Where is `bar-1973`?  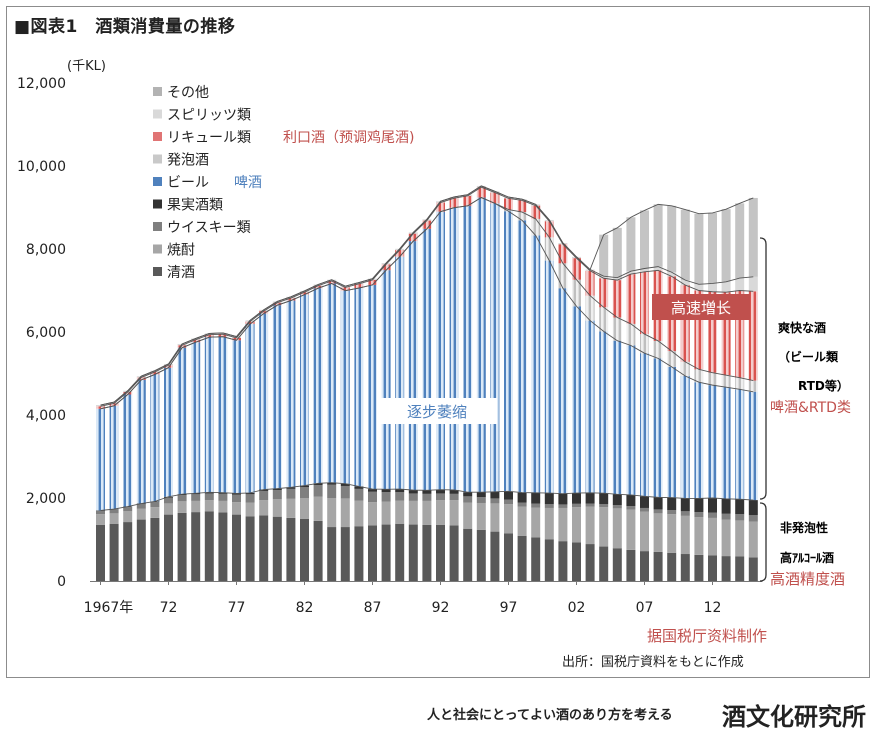 bar-1973 is located at coordinates (182, 462).